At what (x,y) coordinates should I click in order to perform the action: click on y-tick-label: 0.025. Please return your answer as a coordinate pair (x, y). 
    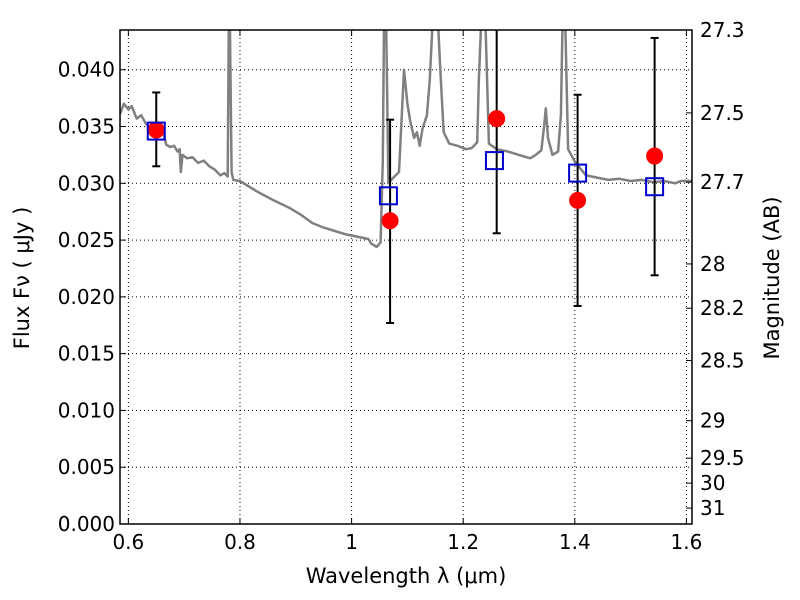
    Looking at the image, I should click on (86, 240).